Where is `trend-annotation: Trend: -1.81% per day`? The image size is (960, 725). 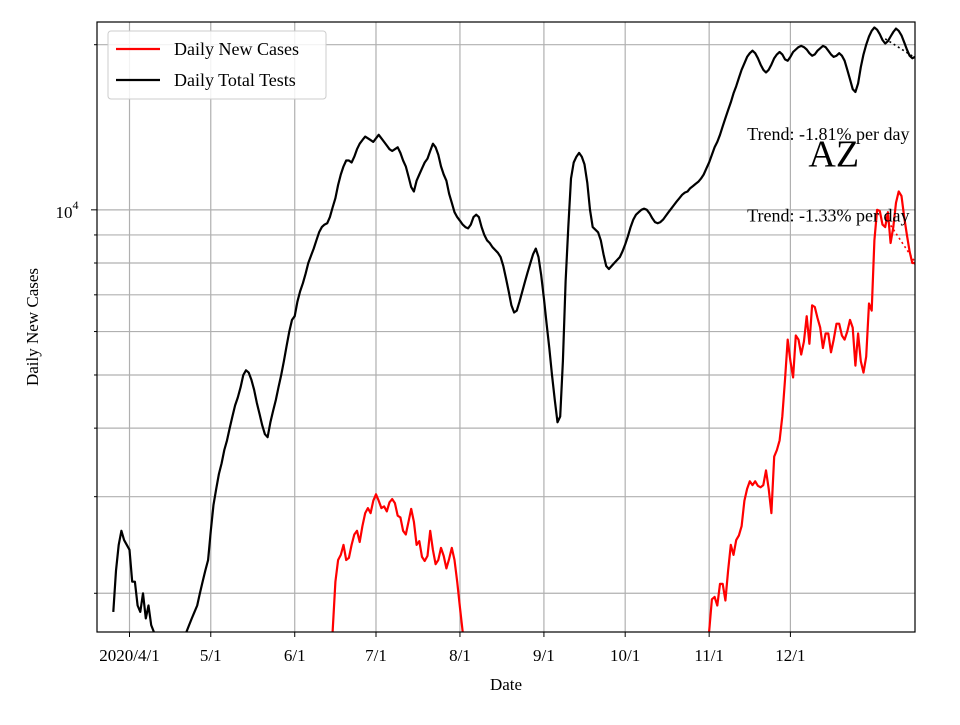 trend-annotation: Trend: -1.81% per day is located at coordinates (828, 134).